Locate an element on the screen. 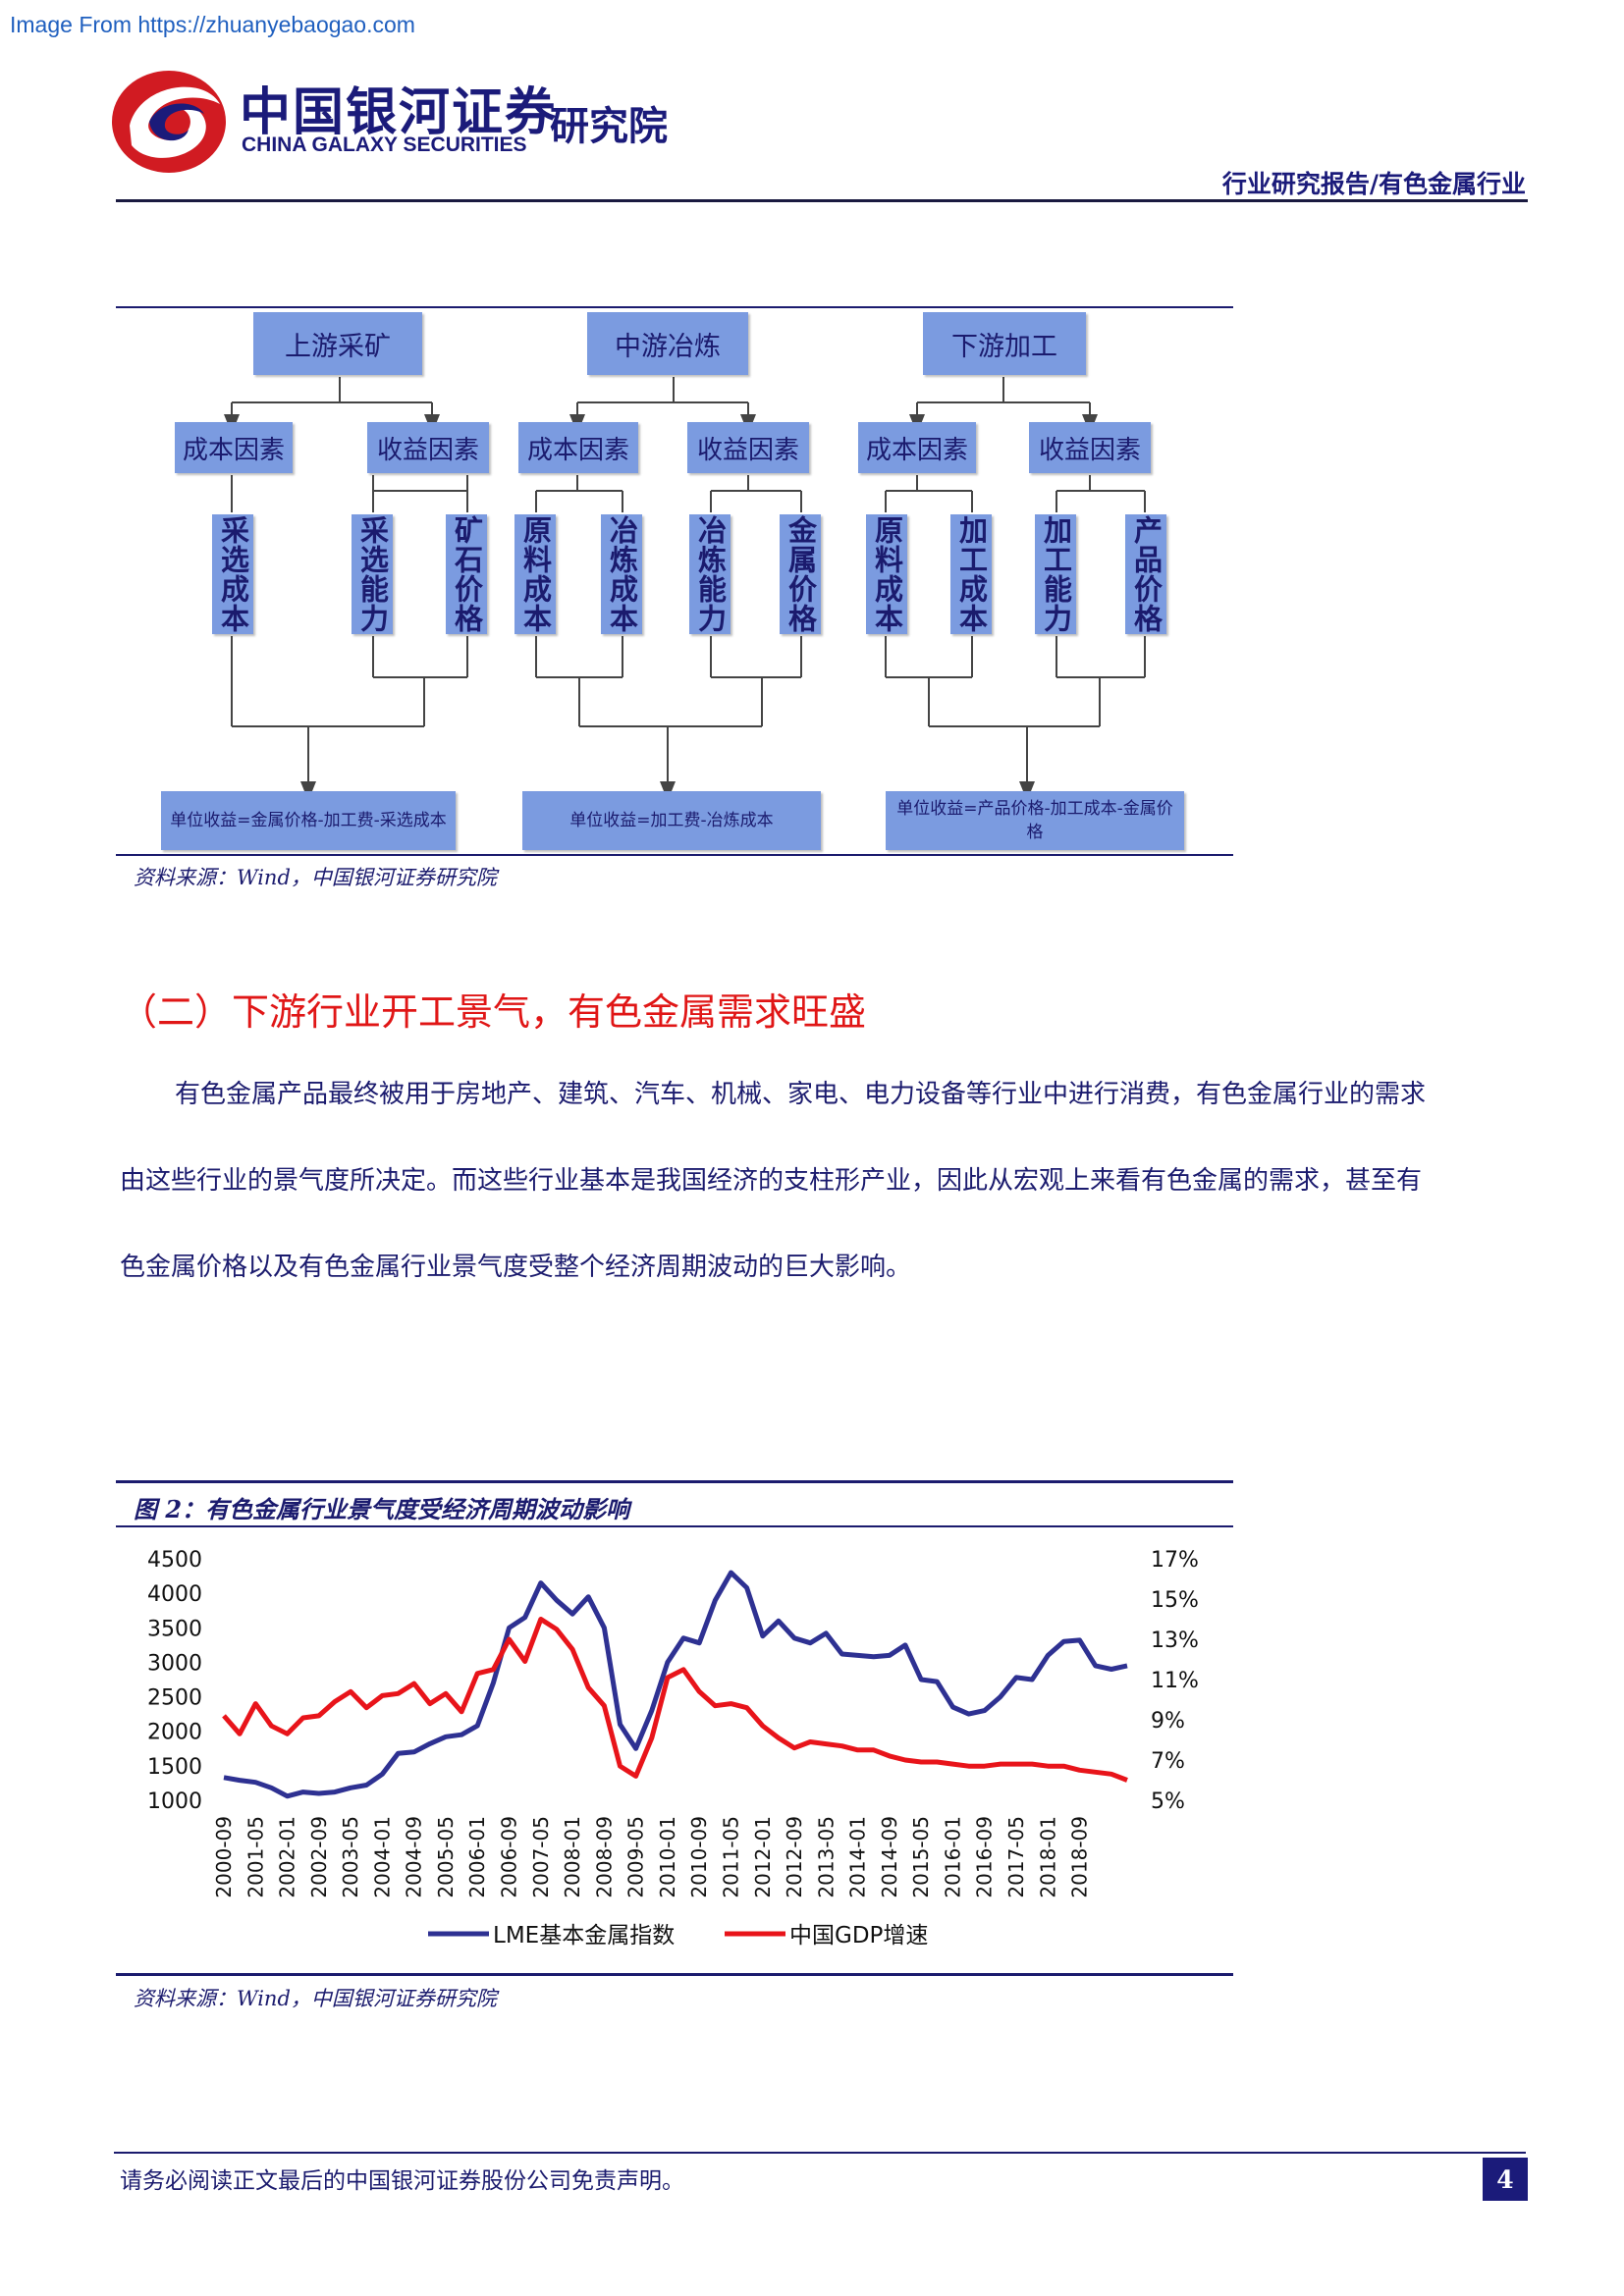 This screenshot has width=1624, height=2296. legend-label-lme: LME基本金属指数 is located at coordinates (584, 1936).